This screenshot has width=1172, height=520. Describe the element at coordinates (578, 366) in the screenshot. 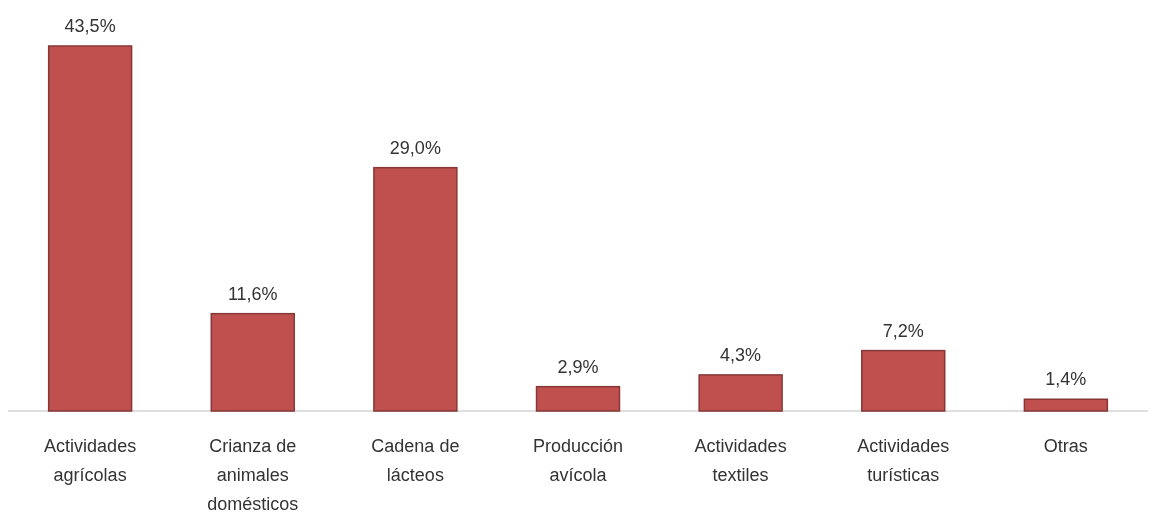

I see `data-label: 2,9%` at that location.